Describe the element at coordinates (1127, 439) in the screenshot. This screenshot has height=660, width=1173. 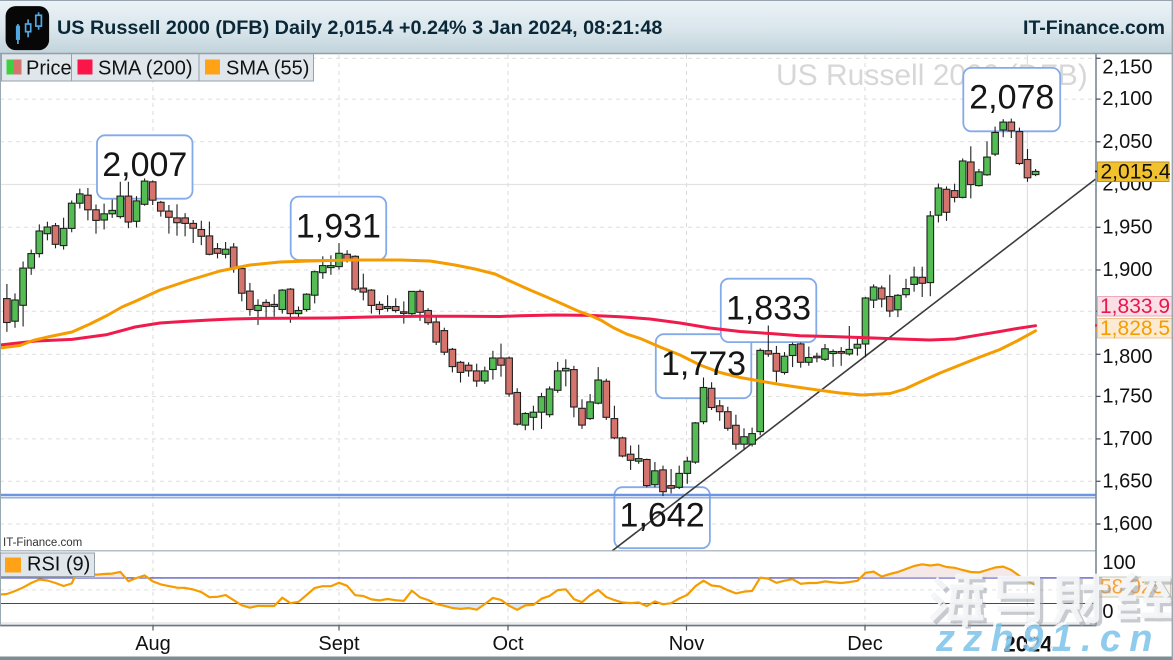
I see `svg-text: 1,700` at that location.